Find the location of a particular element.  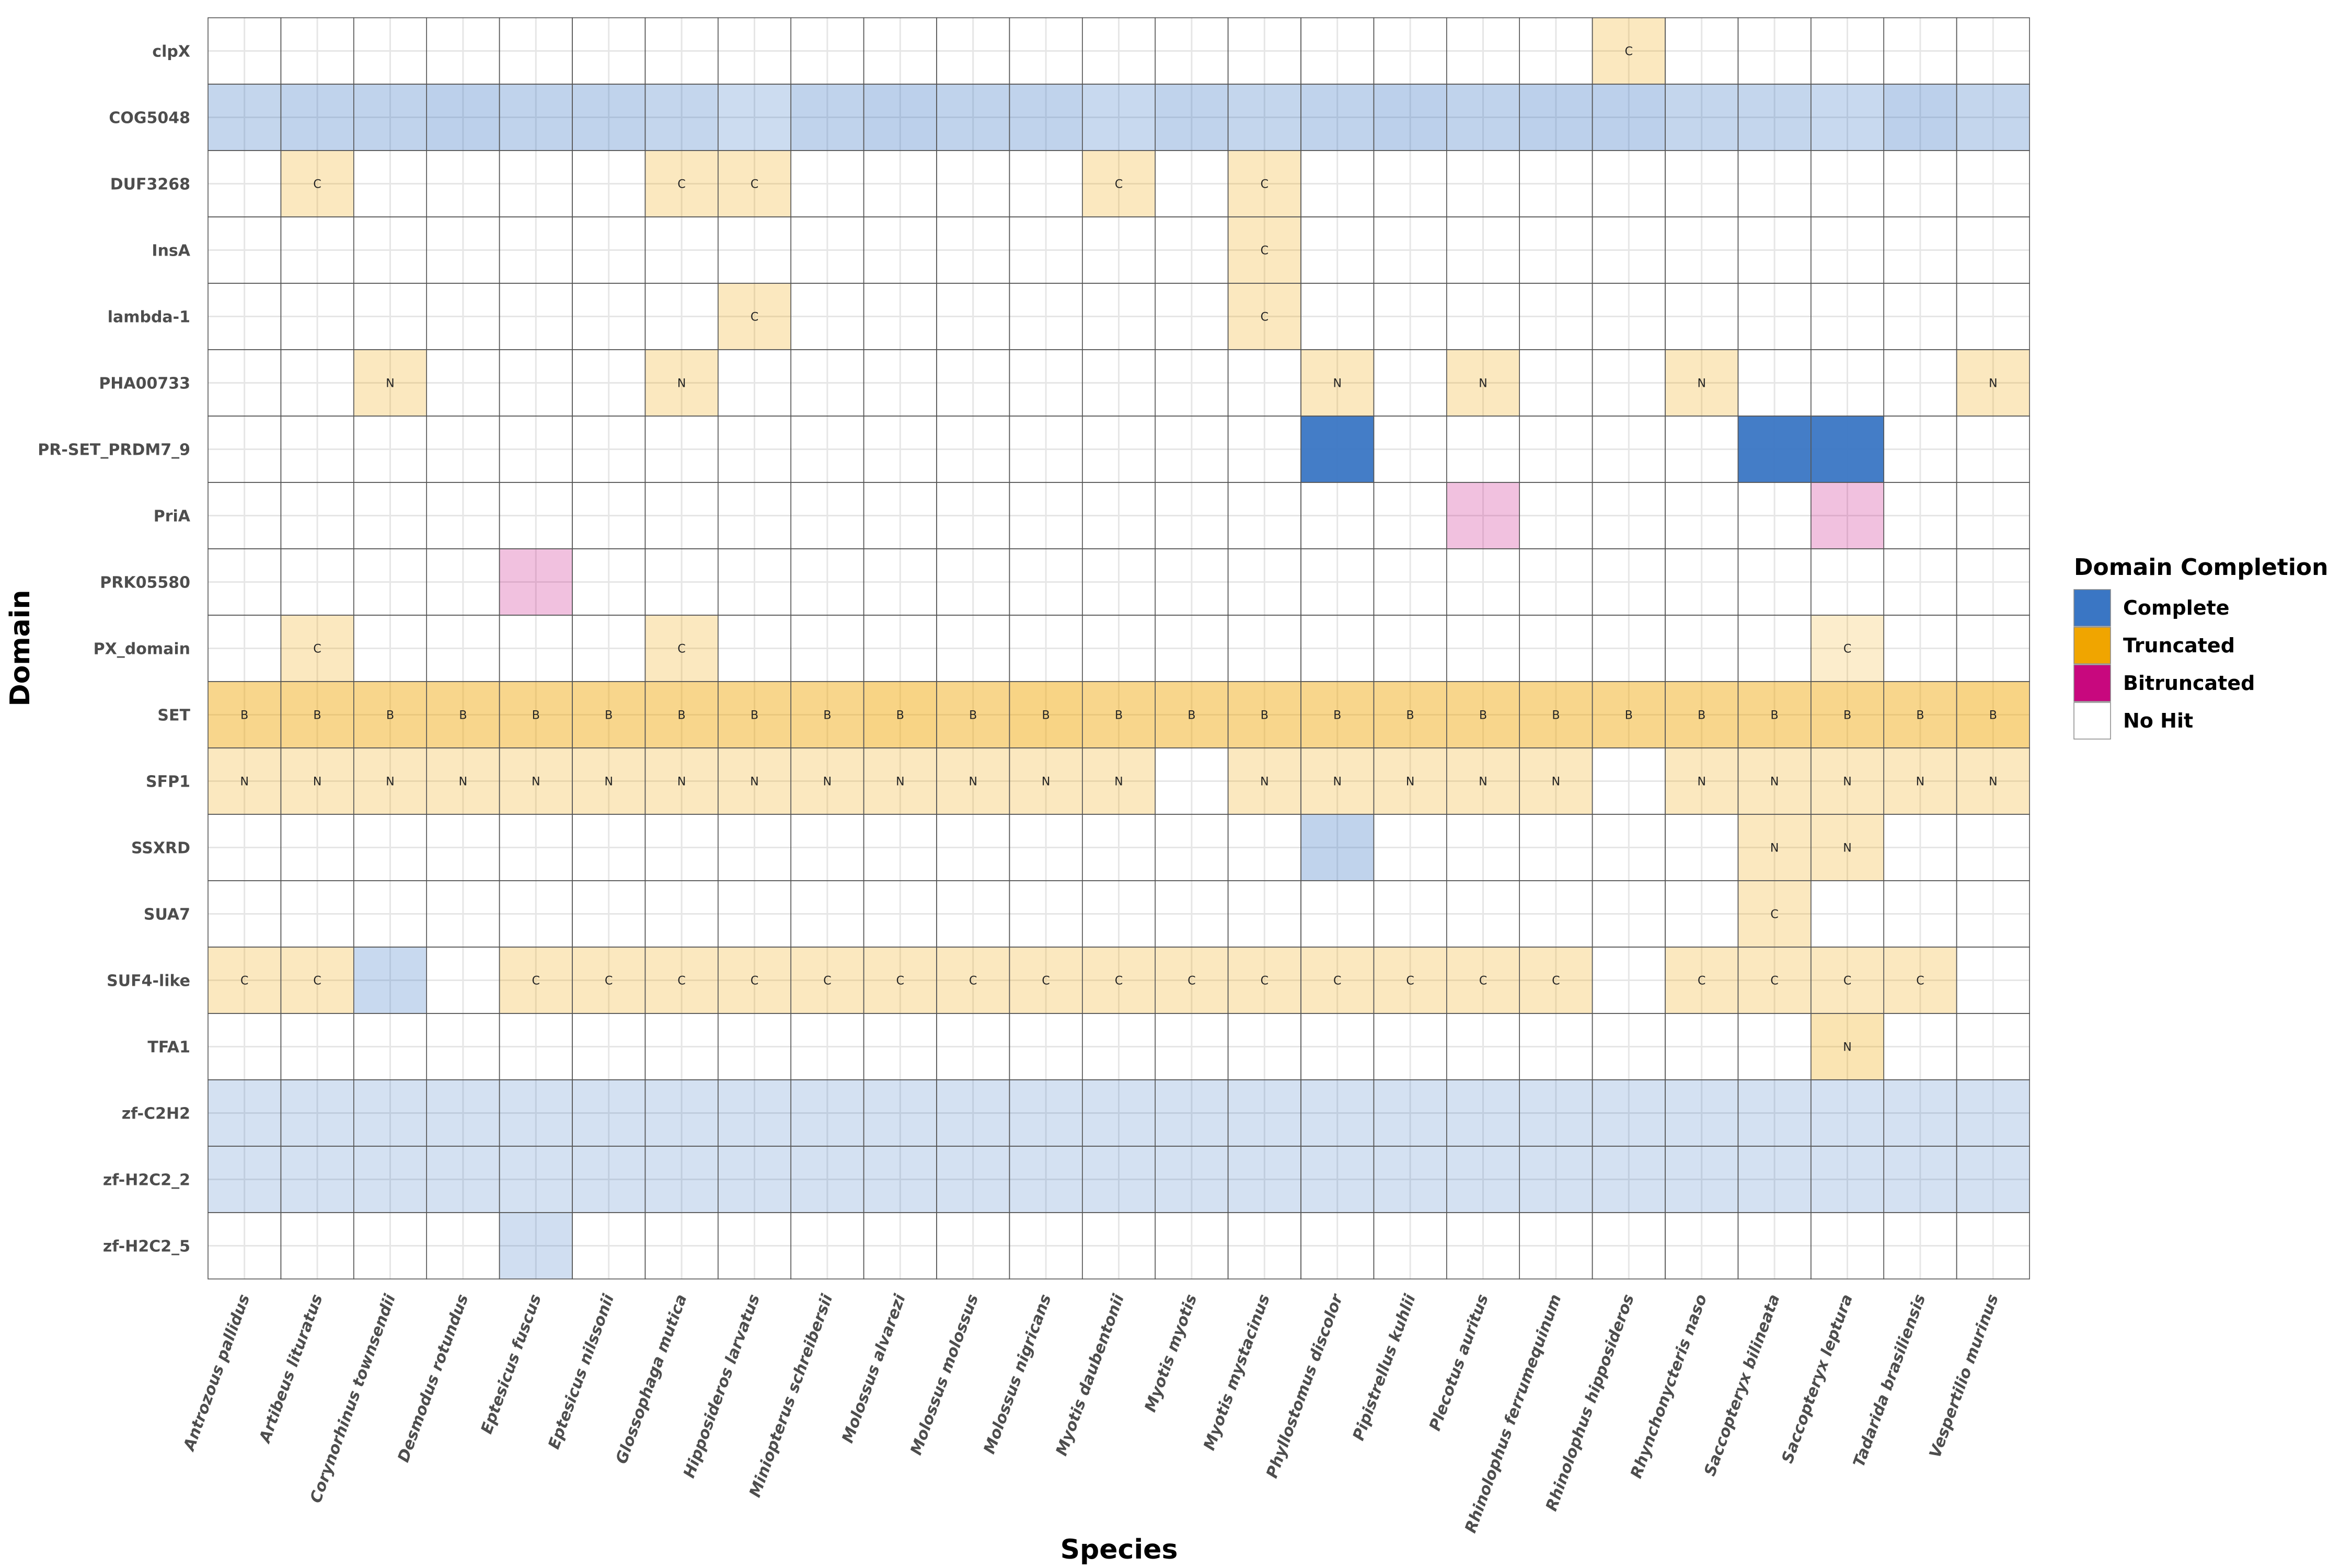

cell-zf-c2h2-rhynchonycteris-naso is located at coordinates (1701, 1113).